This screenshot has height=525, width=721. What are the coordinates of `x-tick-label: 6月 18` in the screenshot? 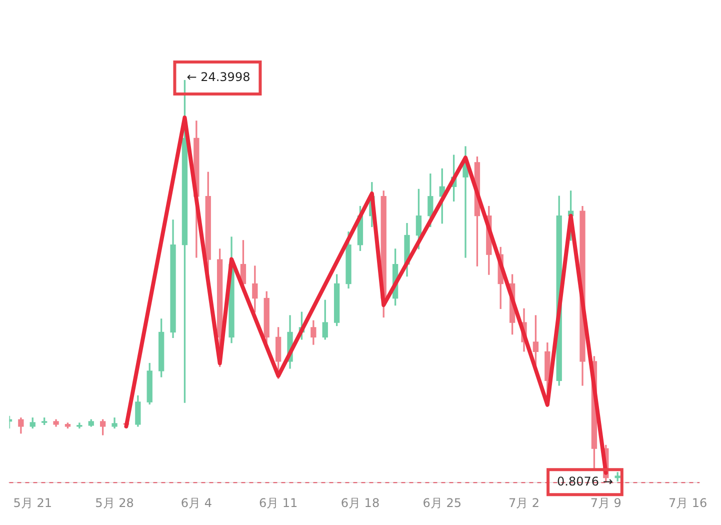 It's located at (360, 503).